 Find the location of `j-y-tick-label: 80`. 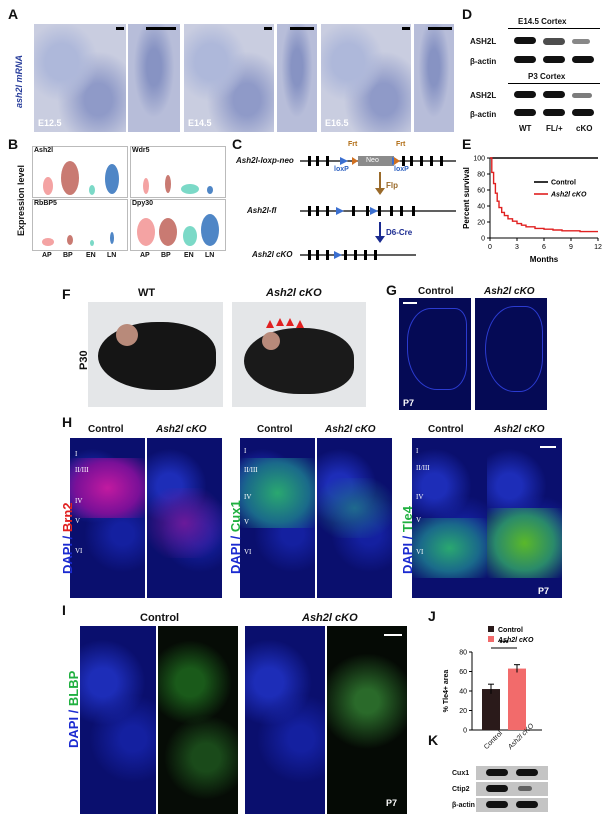

j-y-tick-label: 80 is located at coordinates (463, 653).